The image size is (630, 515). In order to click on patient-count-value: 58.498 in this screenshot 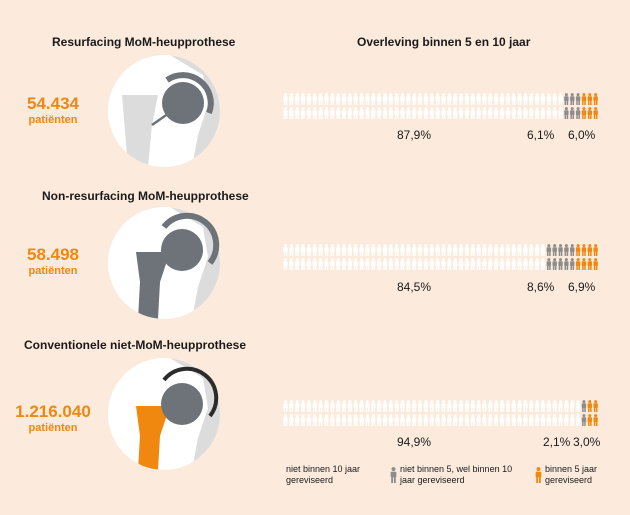, I will do `click(53, 254)`.